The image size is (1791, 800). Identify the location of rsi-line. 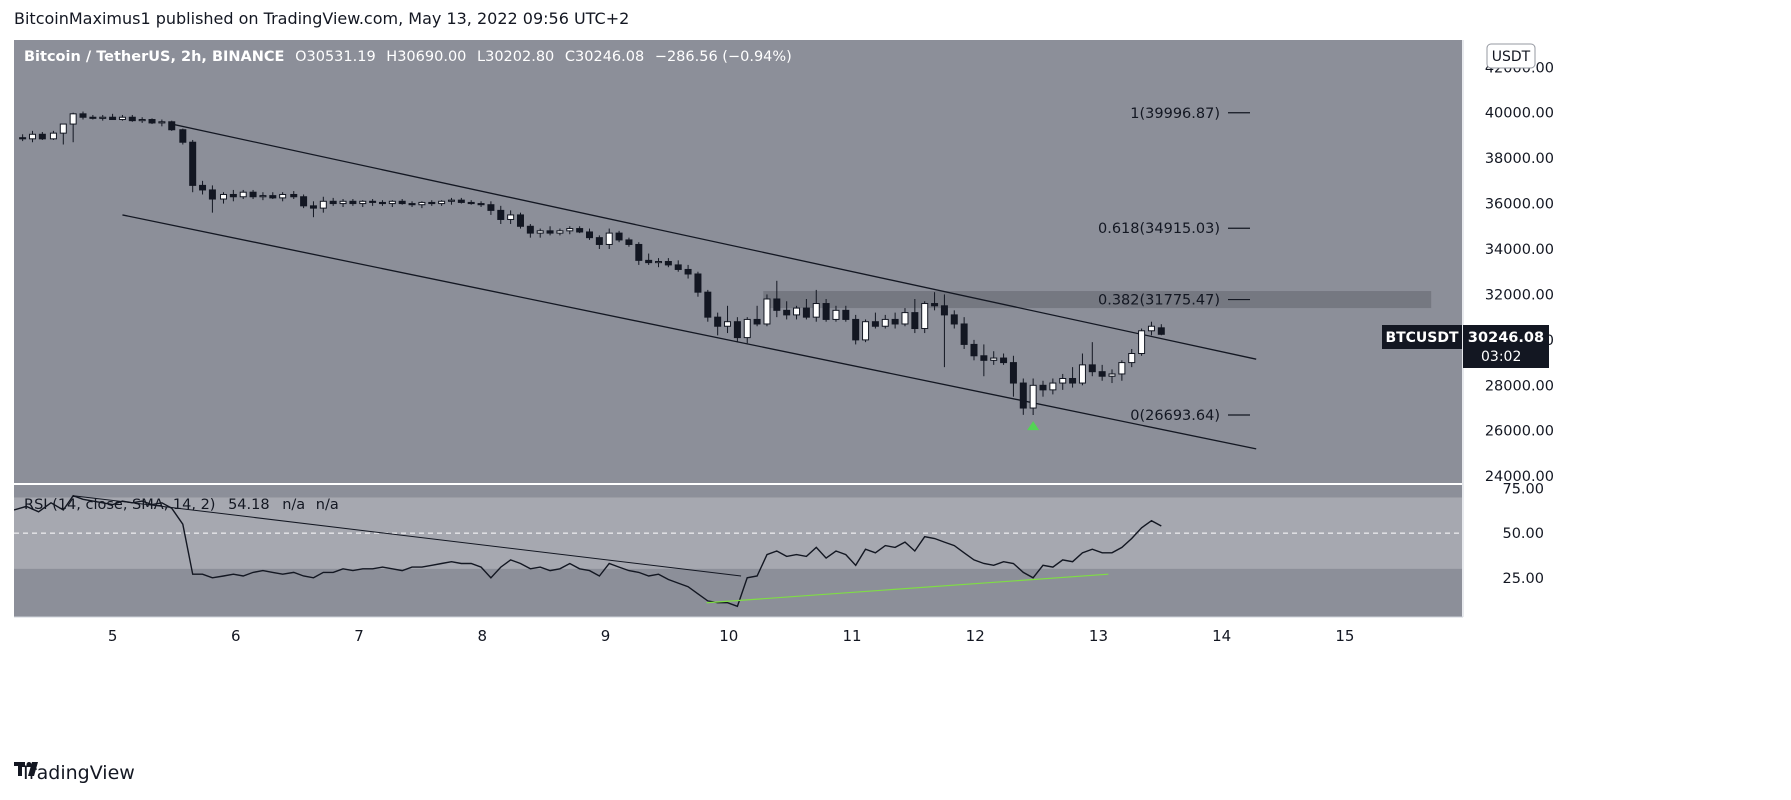
(588, 551).